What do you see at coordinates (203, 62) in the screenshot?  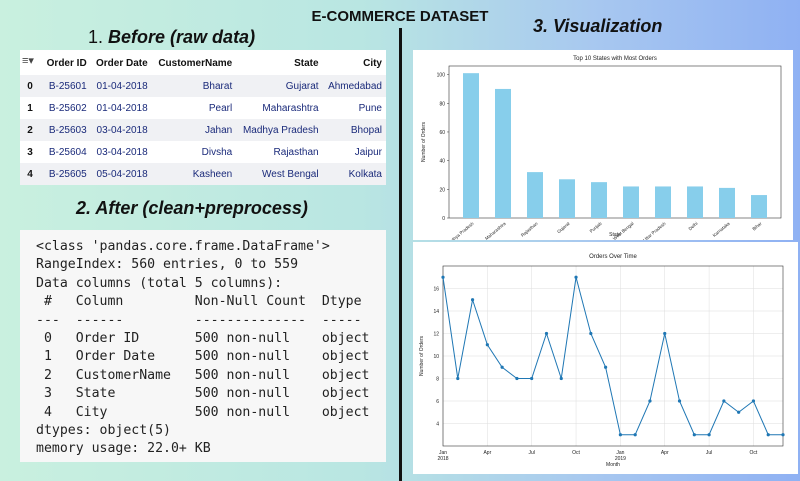 I see `table-header-row: Order ID Order Date CustomerName State City` at bounding box center [203, 62].